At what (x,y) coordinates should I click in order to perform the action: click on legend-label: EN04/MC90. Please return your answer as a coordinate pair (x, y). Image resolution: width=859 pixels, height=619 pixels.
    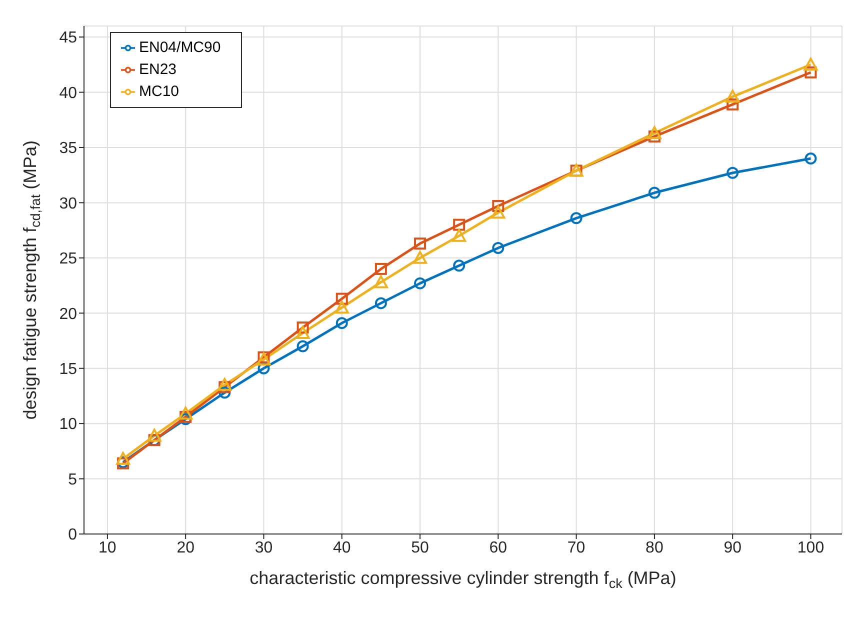
    Looking at the image, I should click on (180, 47).